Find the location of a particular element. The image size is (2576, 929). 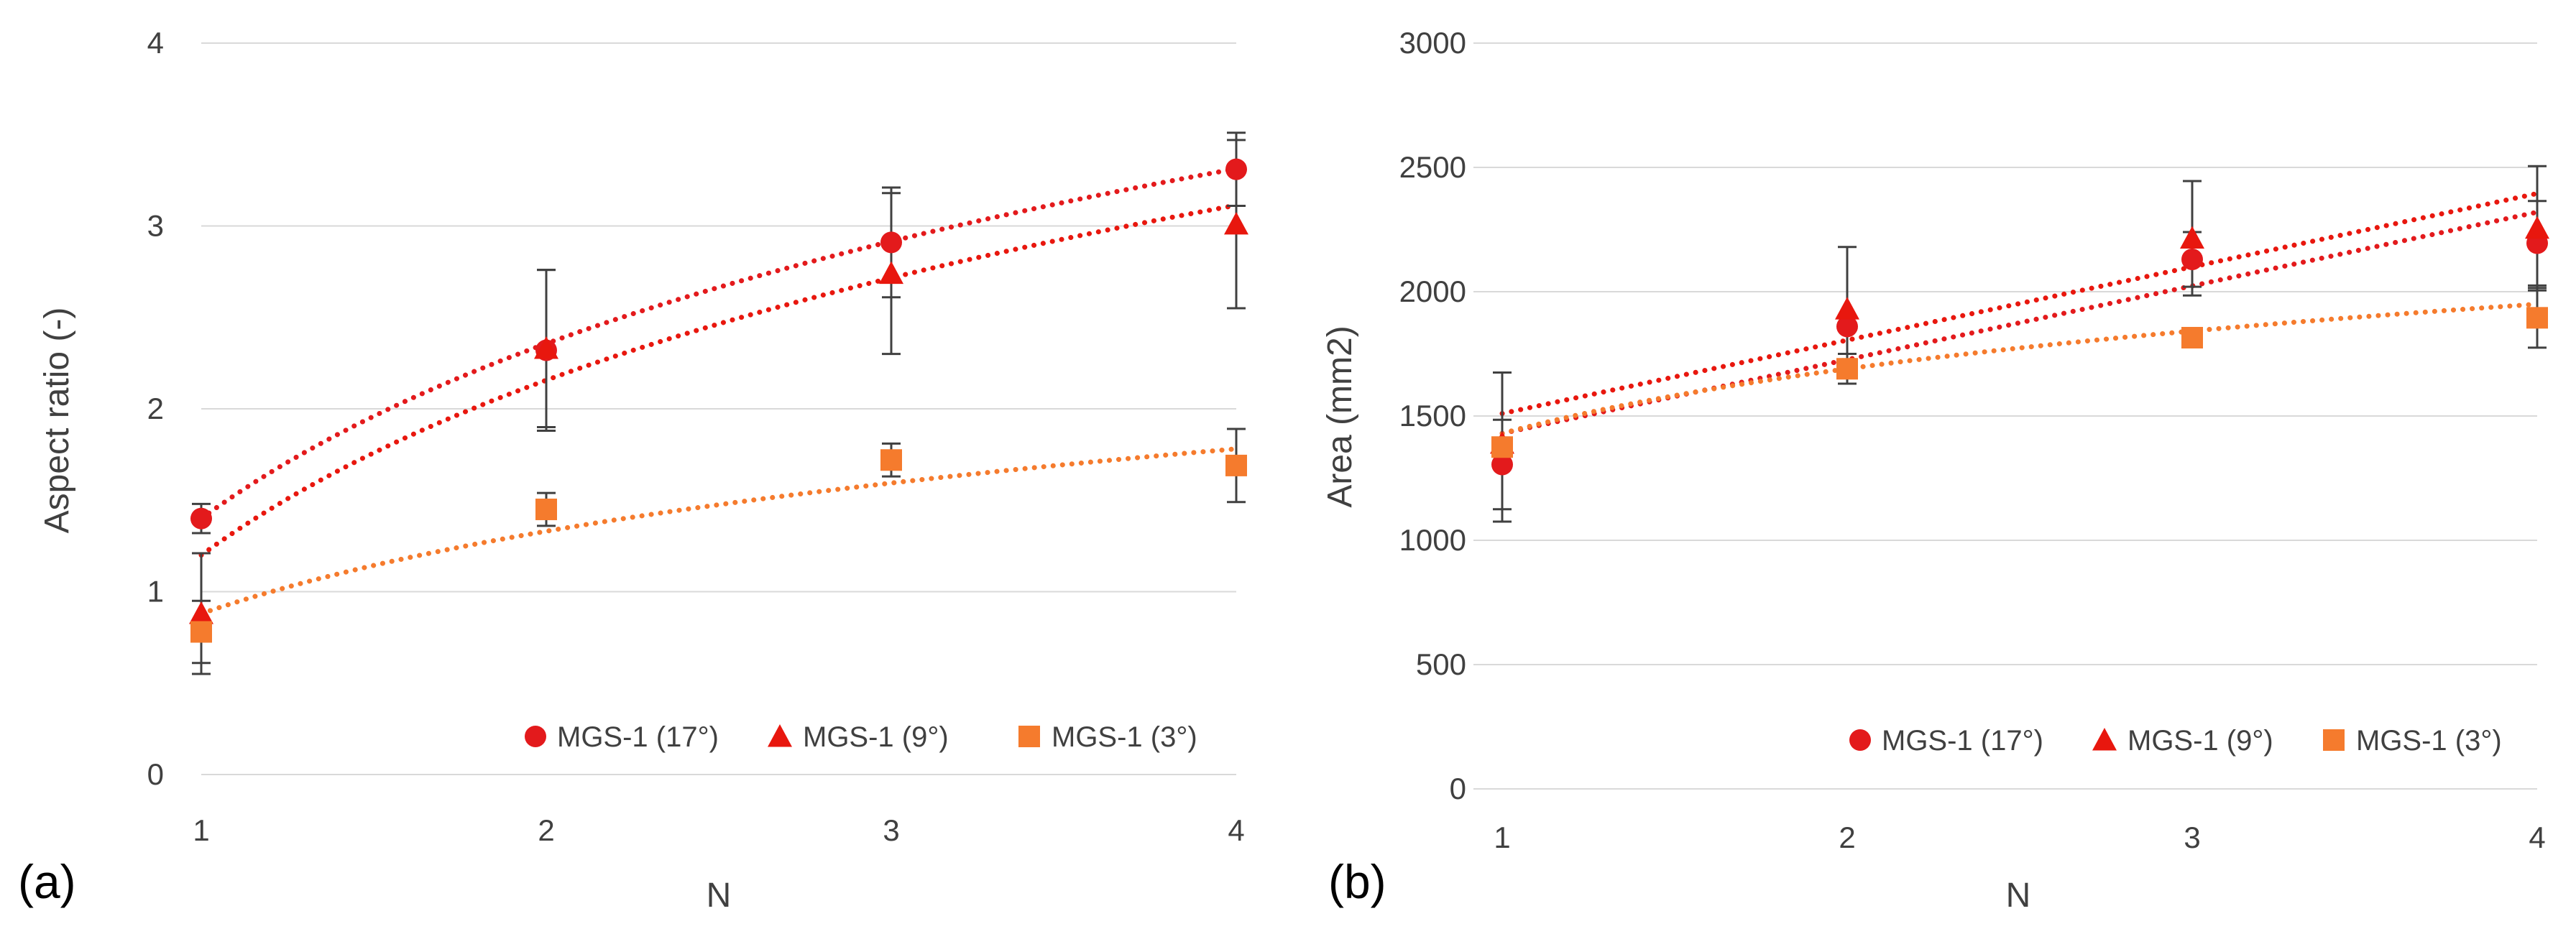

y-tick-label: 2500 is located at coordinates (1432, 167).